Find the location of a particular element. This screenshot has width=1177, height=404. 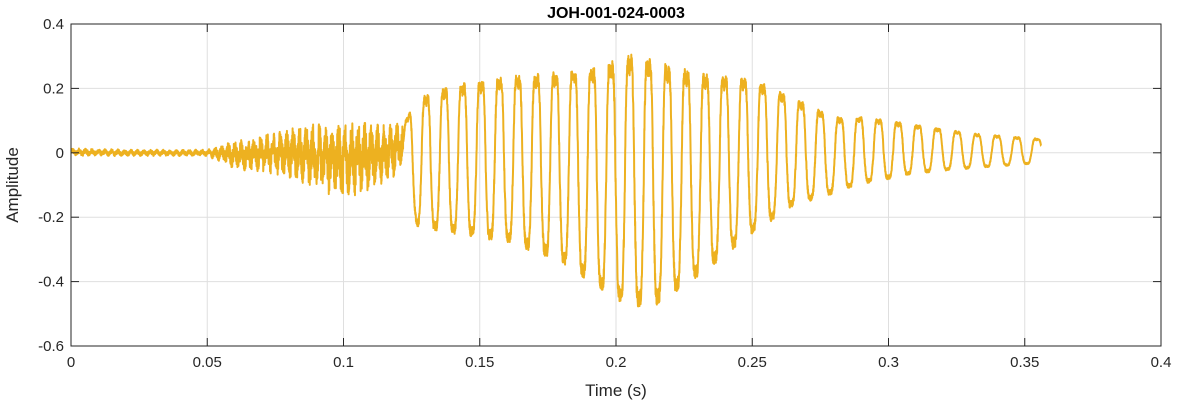

x-tick-label: 0.1 is located at coordinates (343, 362).